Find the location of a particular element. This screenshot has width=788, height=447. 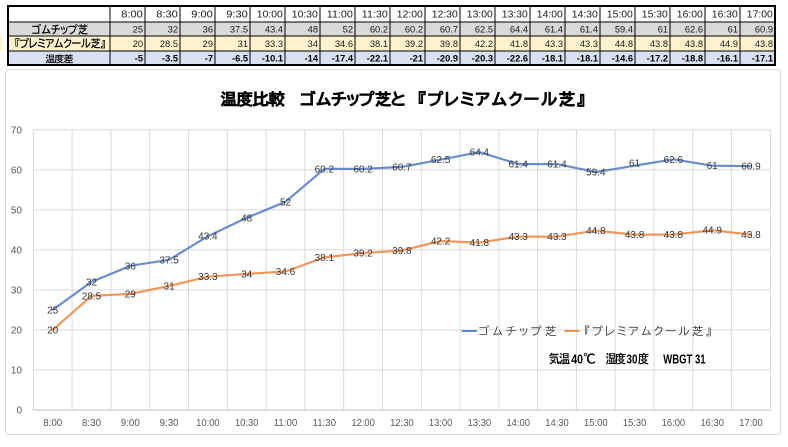

svg-text: 25 is located at coordinates (138, 29).